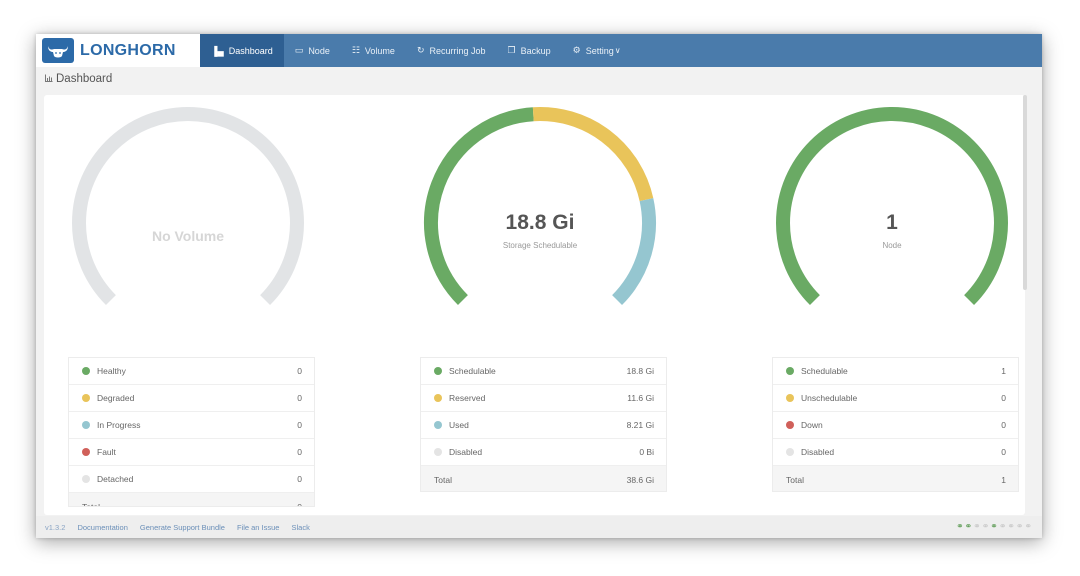 The width and height of the screenshot is (1080, 576). I want to click on breadcrumb: Dashboard, so click(78, 79).